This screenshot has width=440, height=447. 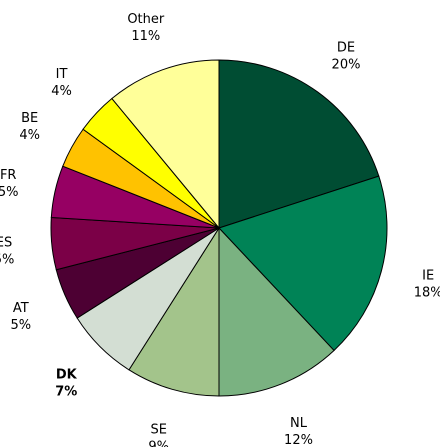 What do you see at coordinates (7, 259) in the screenshot?
I see `slice-value-es: 5%` at bounding box center [7, 259].